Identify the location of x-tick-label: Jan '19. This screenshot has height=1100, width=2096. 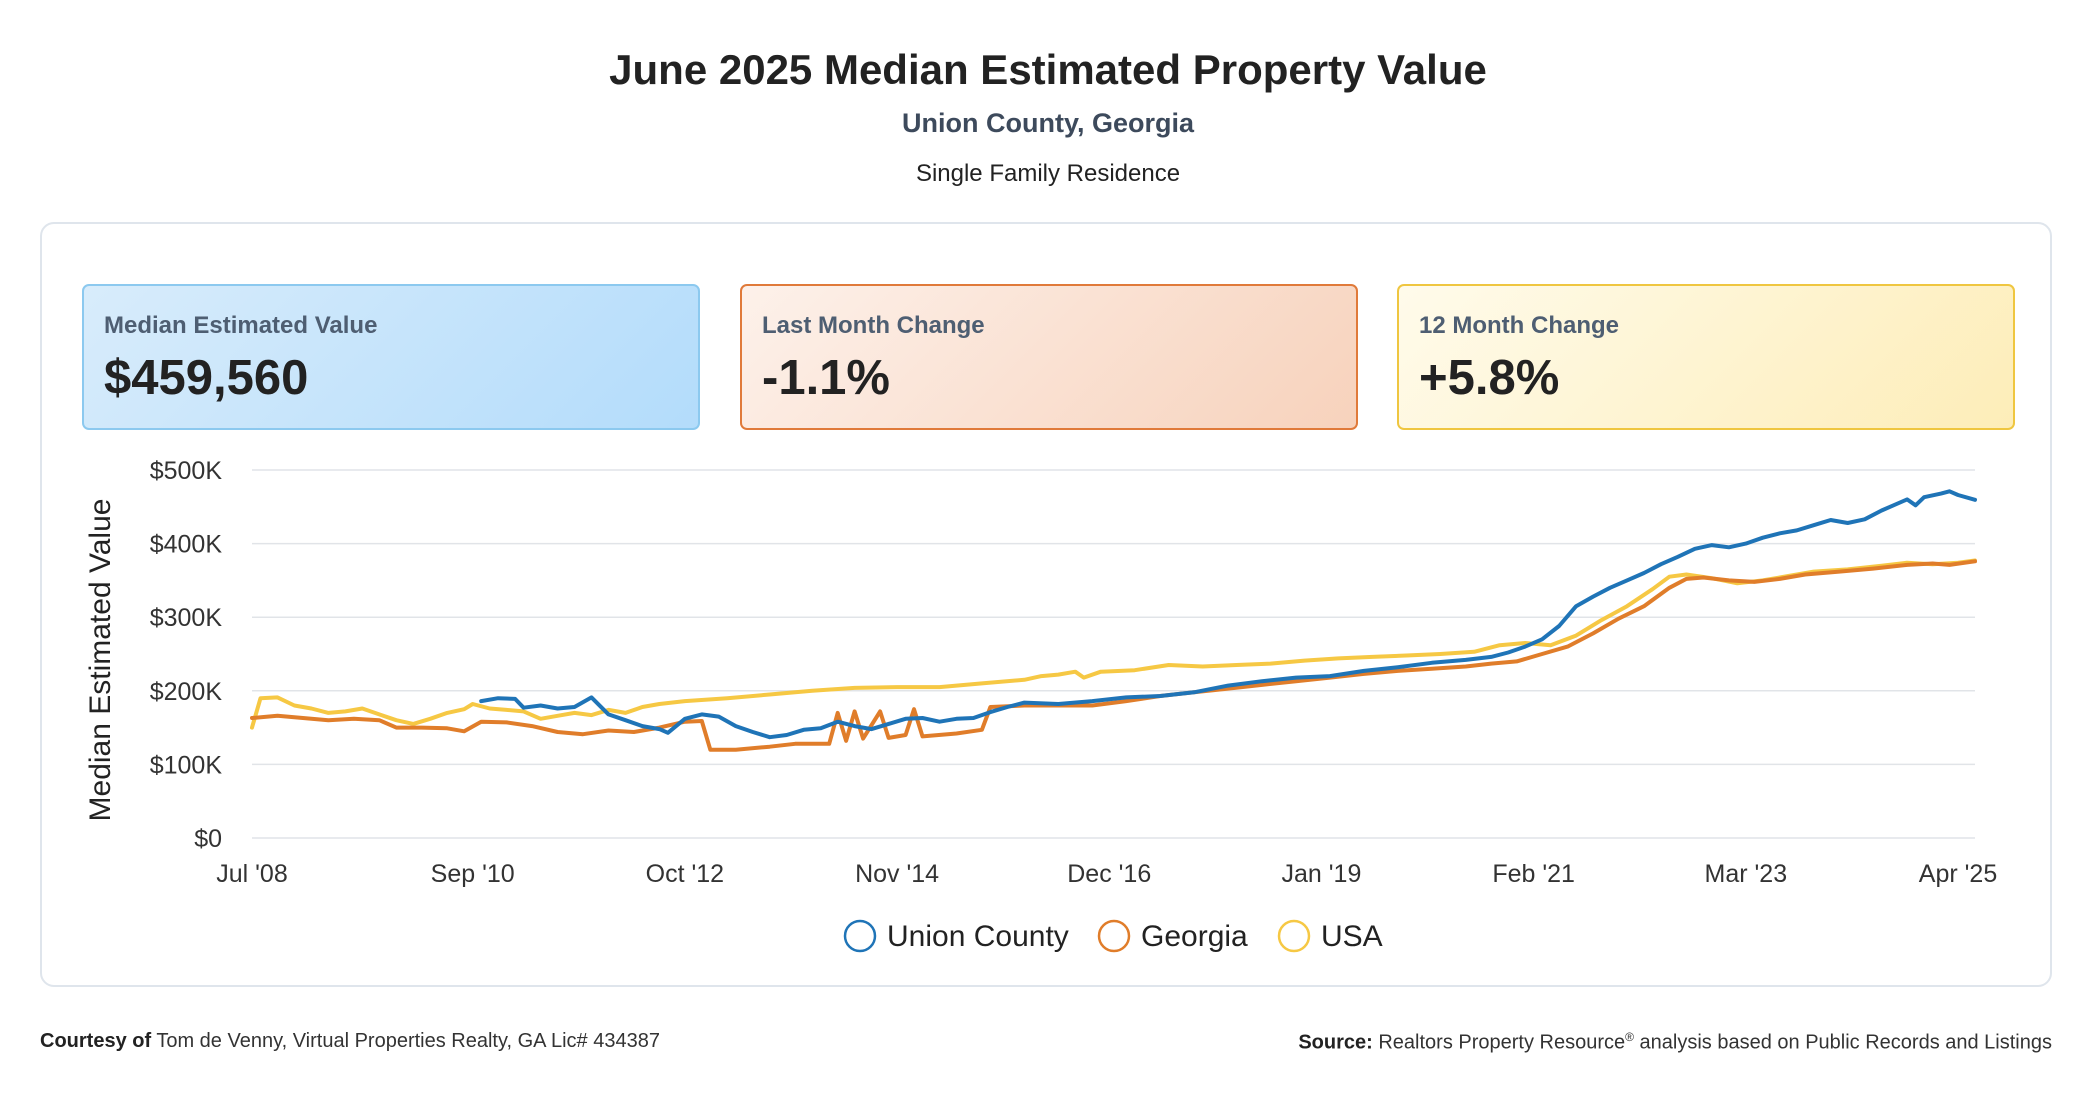
(1322, 874).